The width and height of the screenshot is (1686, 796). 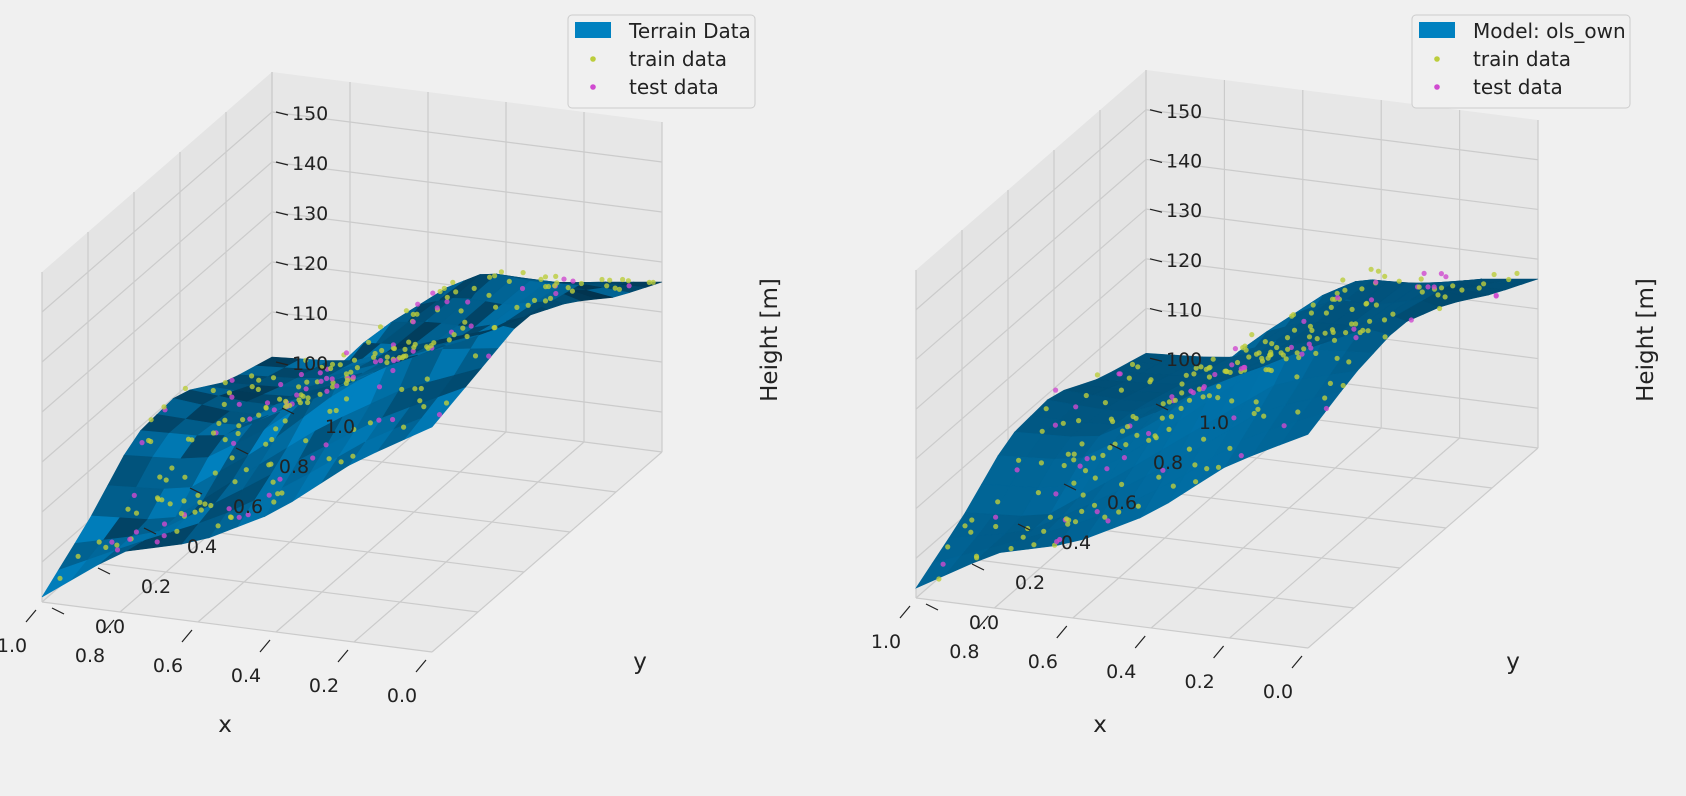 I want to click on legend: Terrain Data train data test data, so click(x=661, y=61).